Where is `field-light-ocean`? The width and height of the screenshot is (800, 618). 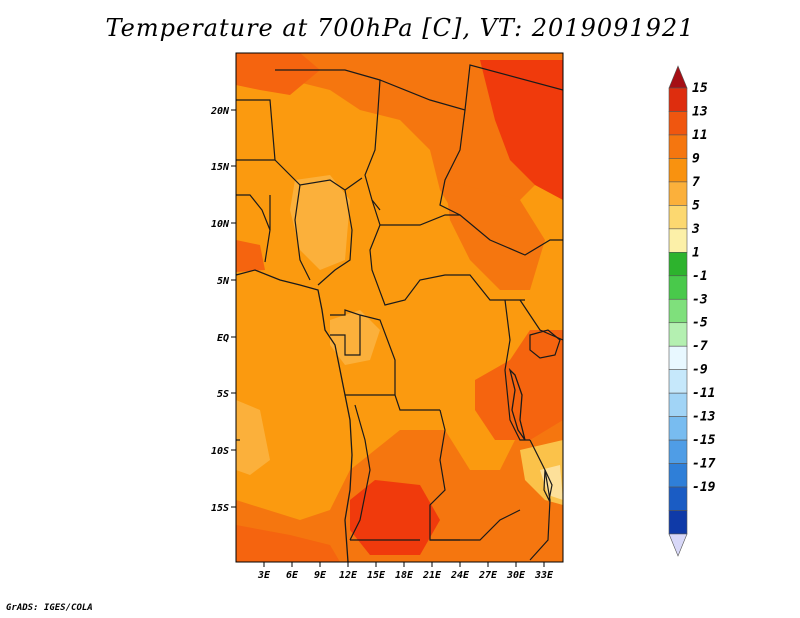 field-light-ocean is located at coordinates (253, 437).